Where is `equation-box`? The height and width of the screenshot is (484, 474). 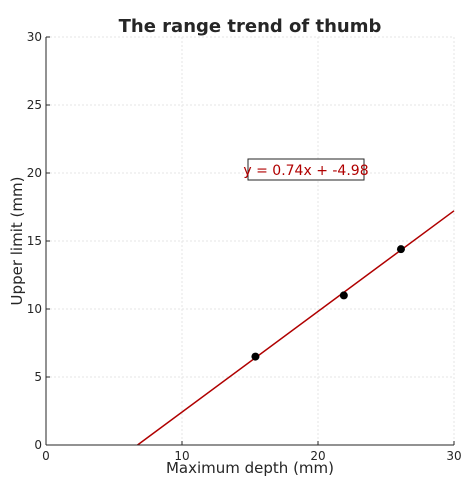 equation-box is located at coordinates (306, 169).